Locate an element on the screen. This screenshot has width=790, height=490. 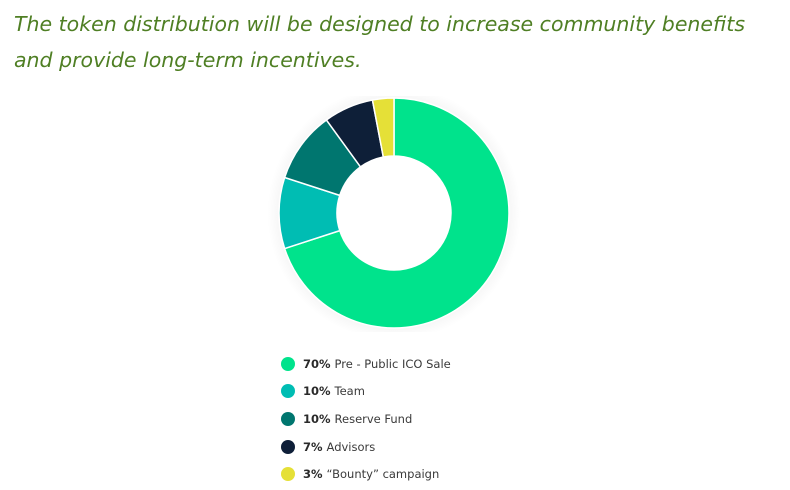
legend-label: Advisors is located at coordinates (351, 446).